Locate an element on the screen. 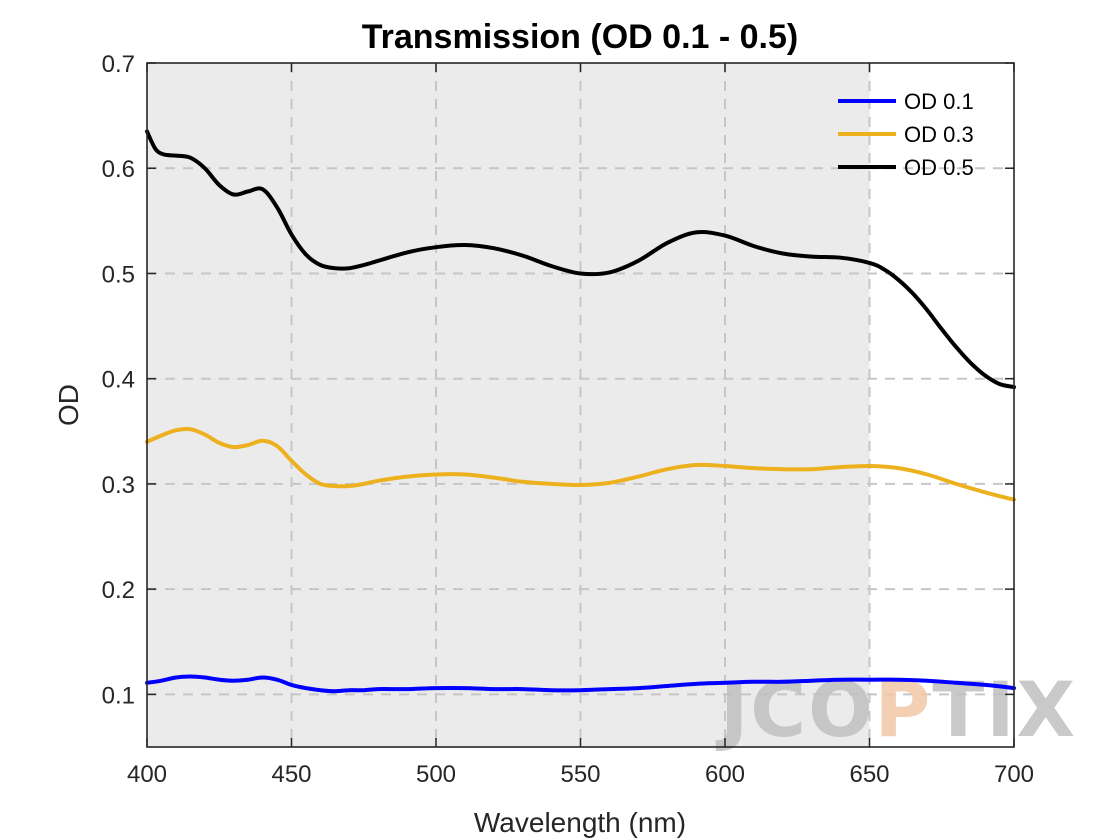  watermark-letter: X is located at coordinates (1047, 709).